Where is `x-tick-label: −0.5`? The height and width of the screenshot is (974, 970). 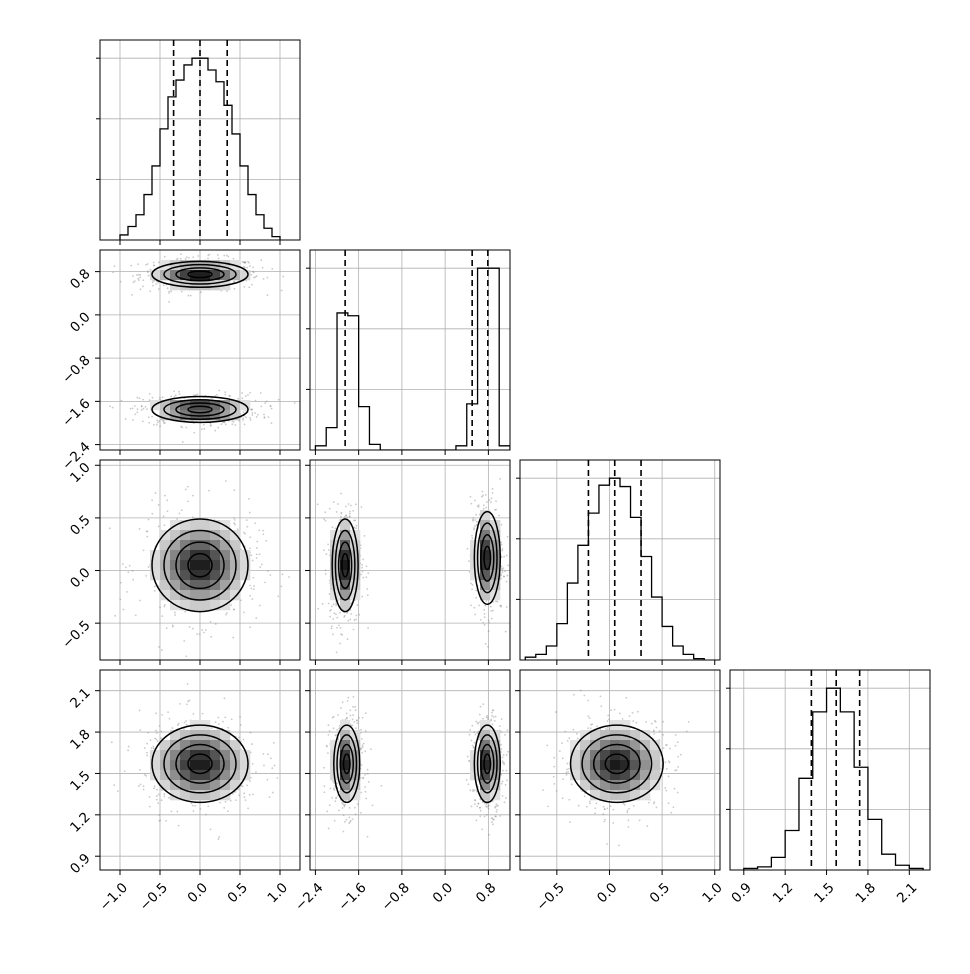
x-tick-label: −0.5 is located at coordinates (154, 897).